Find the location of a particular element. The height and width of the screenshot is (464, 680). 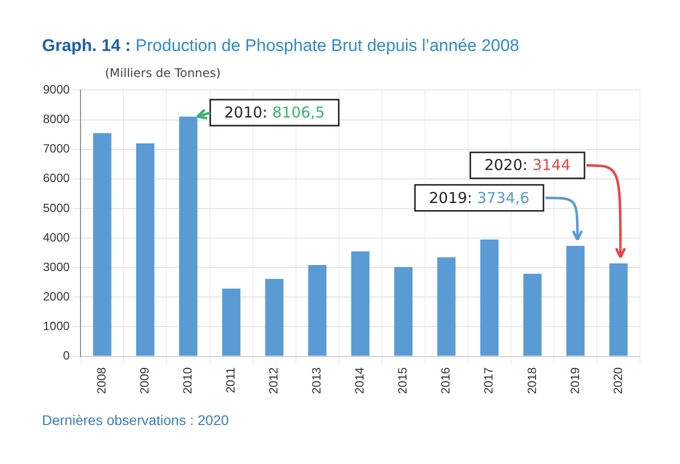

x-tick-label: 2018 is located at coordinates (531, 380).